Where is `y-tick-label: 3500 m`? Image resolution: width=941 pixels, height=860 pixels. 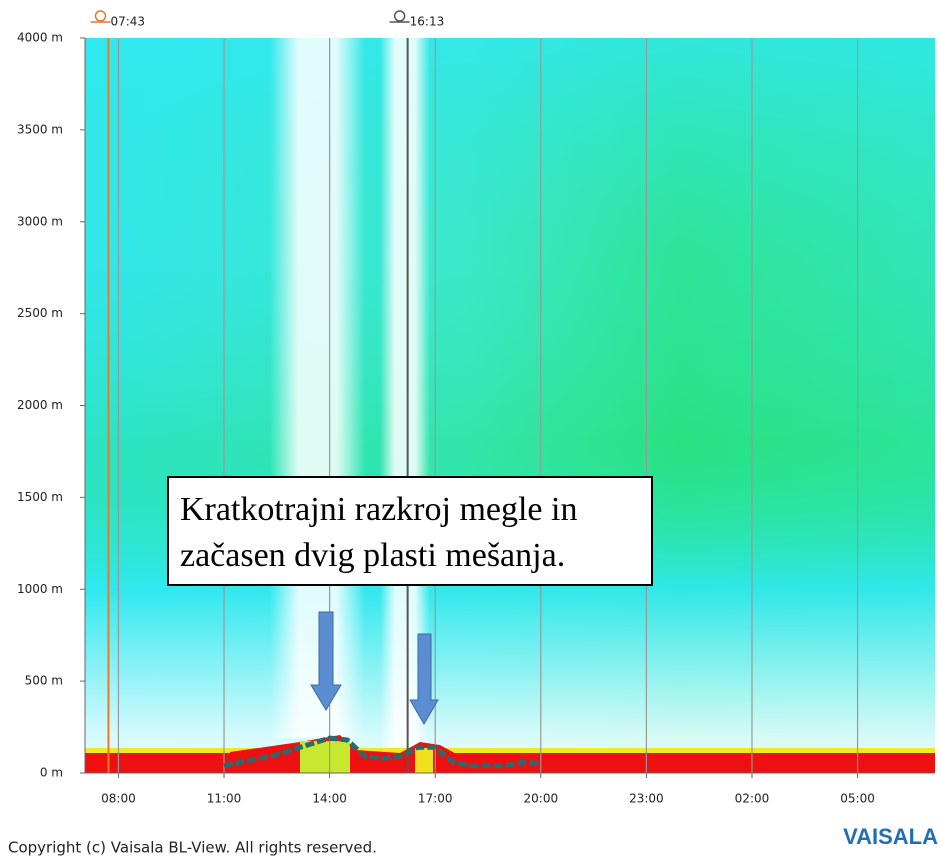 y-tick-label: 3500 m is located at coordinates (40, 129).